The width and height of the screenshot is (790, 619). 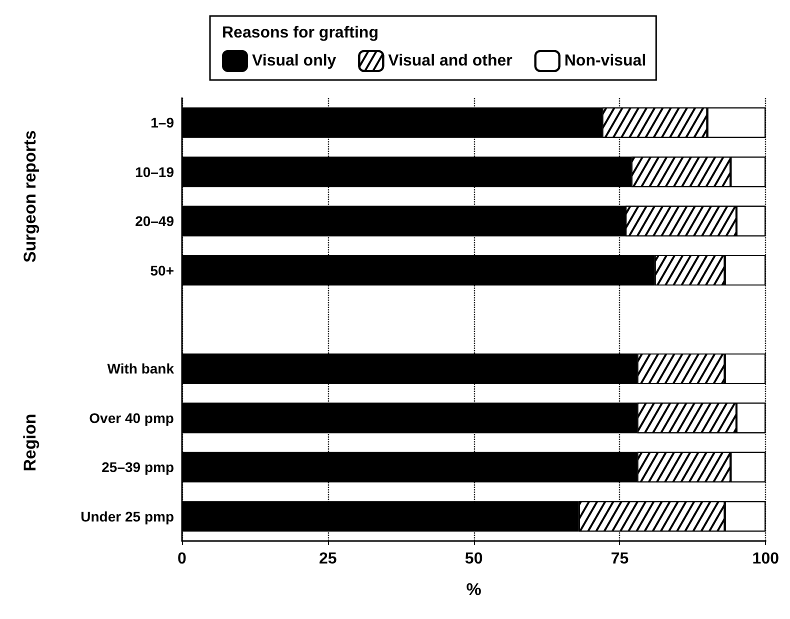 What do you see at coordinates (138, 467) in the screenshot?
I see `y-tick-label: 25–39 pmp` at bounding box center [138, 467].